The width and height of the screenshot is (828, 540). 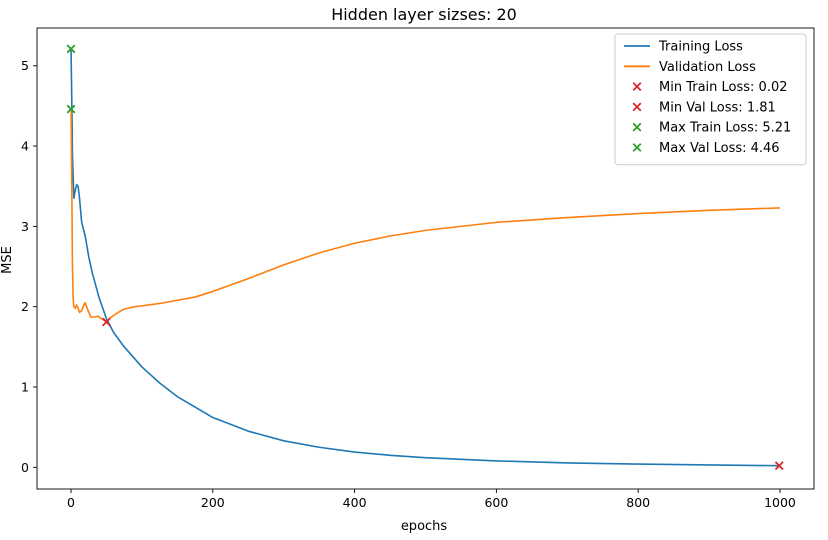 I want to click on legend-item: Min Val Loss: 1.81, so click(x=704, y=107).